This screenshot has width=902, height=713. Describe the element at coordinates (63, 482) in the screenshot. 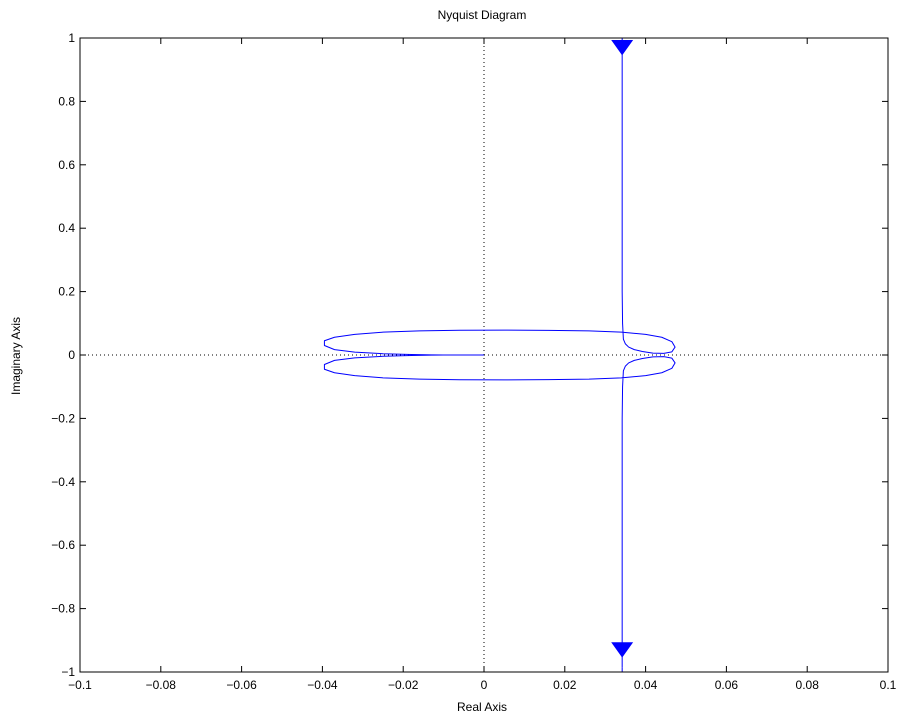

I see `y-tick-label: −0.4` at that location.